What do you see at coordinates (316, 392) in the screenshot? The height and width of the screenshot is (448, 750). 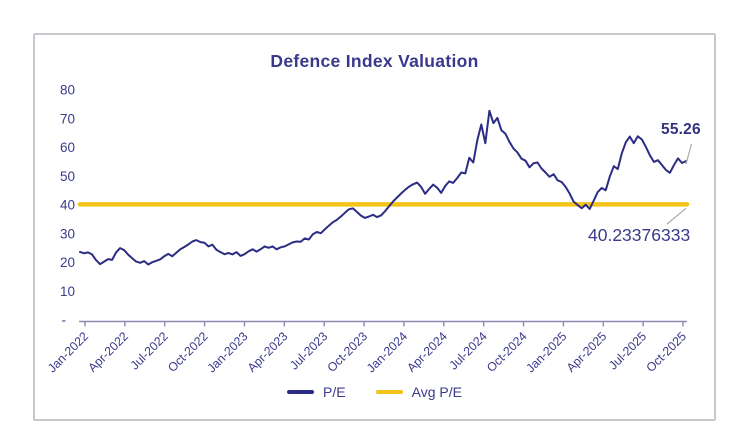 I see `legend-item-pe: P/E` at bounding box center [316, 392].